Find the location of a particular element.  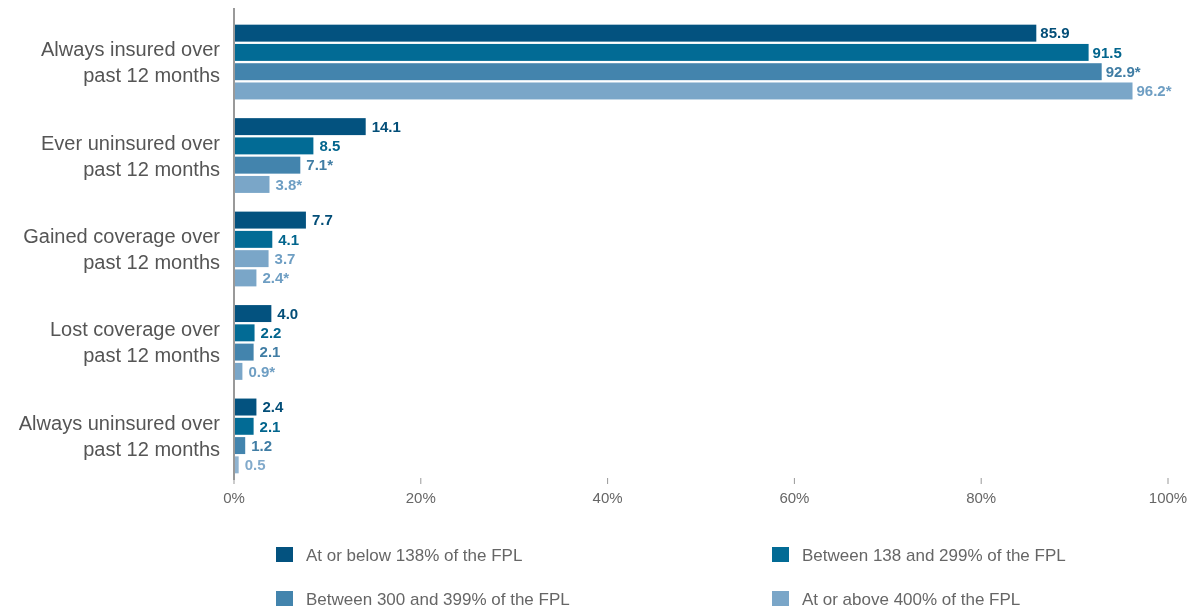

y-tick-label: Always uninsured over past 12 months is located at coordinates (119, 435).